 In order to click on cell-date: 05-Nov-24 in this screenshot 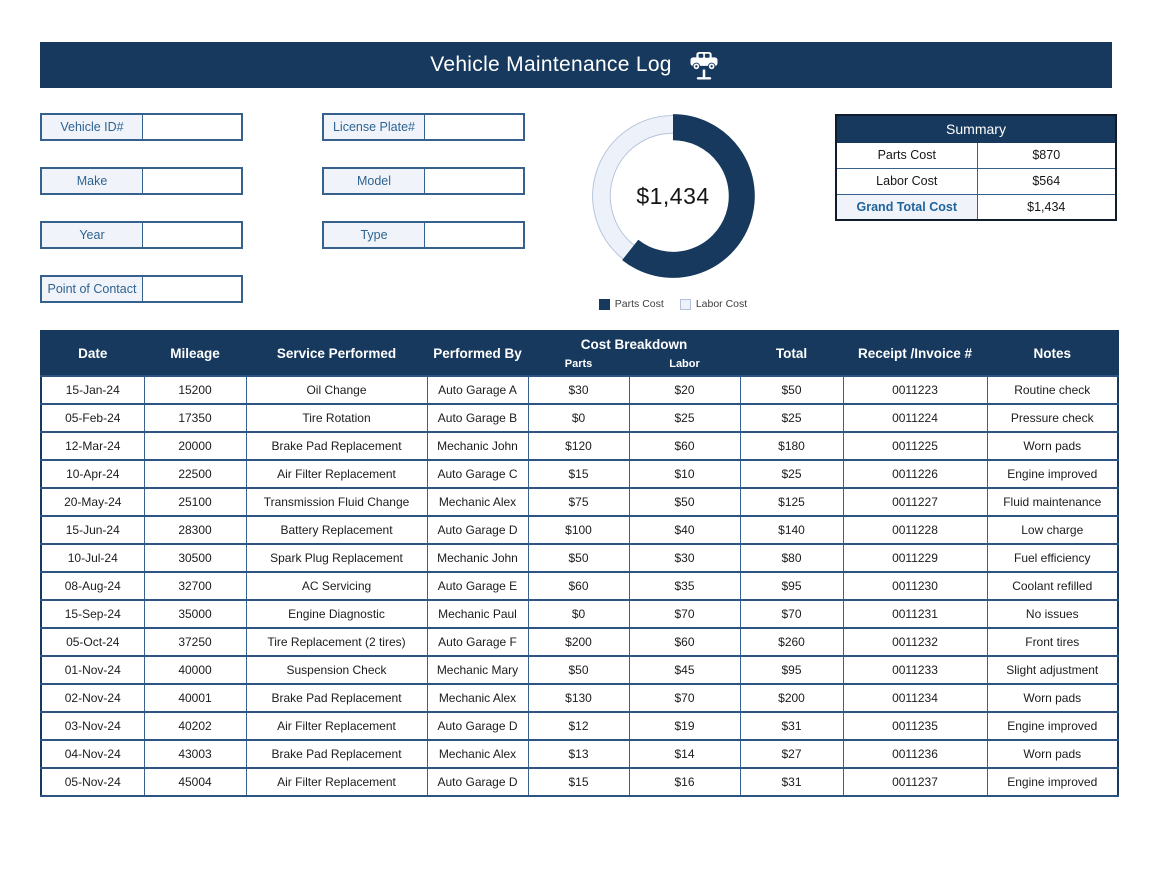, I will do `click(92, 781)`.